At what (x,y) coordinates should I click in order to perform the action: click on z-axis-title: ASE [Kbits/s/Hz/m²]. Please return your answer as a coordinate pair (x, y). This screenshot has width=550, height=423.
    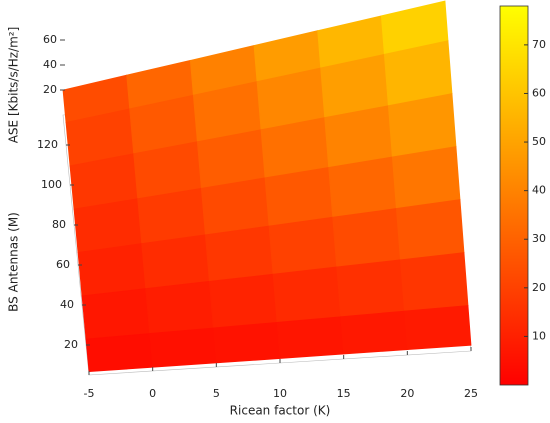
    Looking at the image, I should click on (14, 85).